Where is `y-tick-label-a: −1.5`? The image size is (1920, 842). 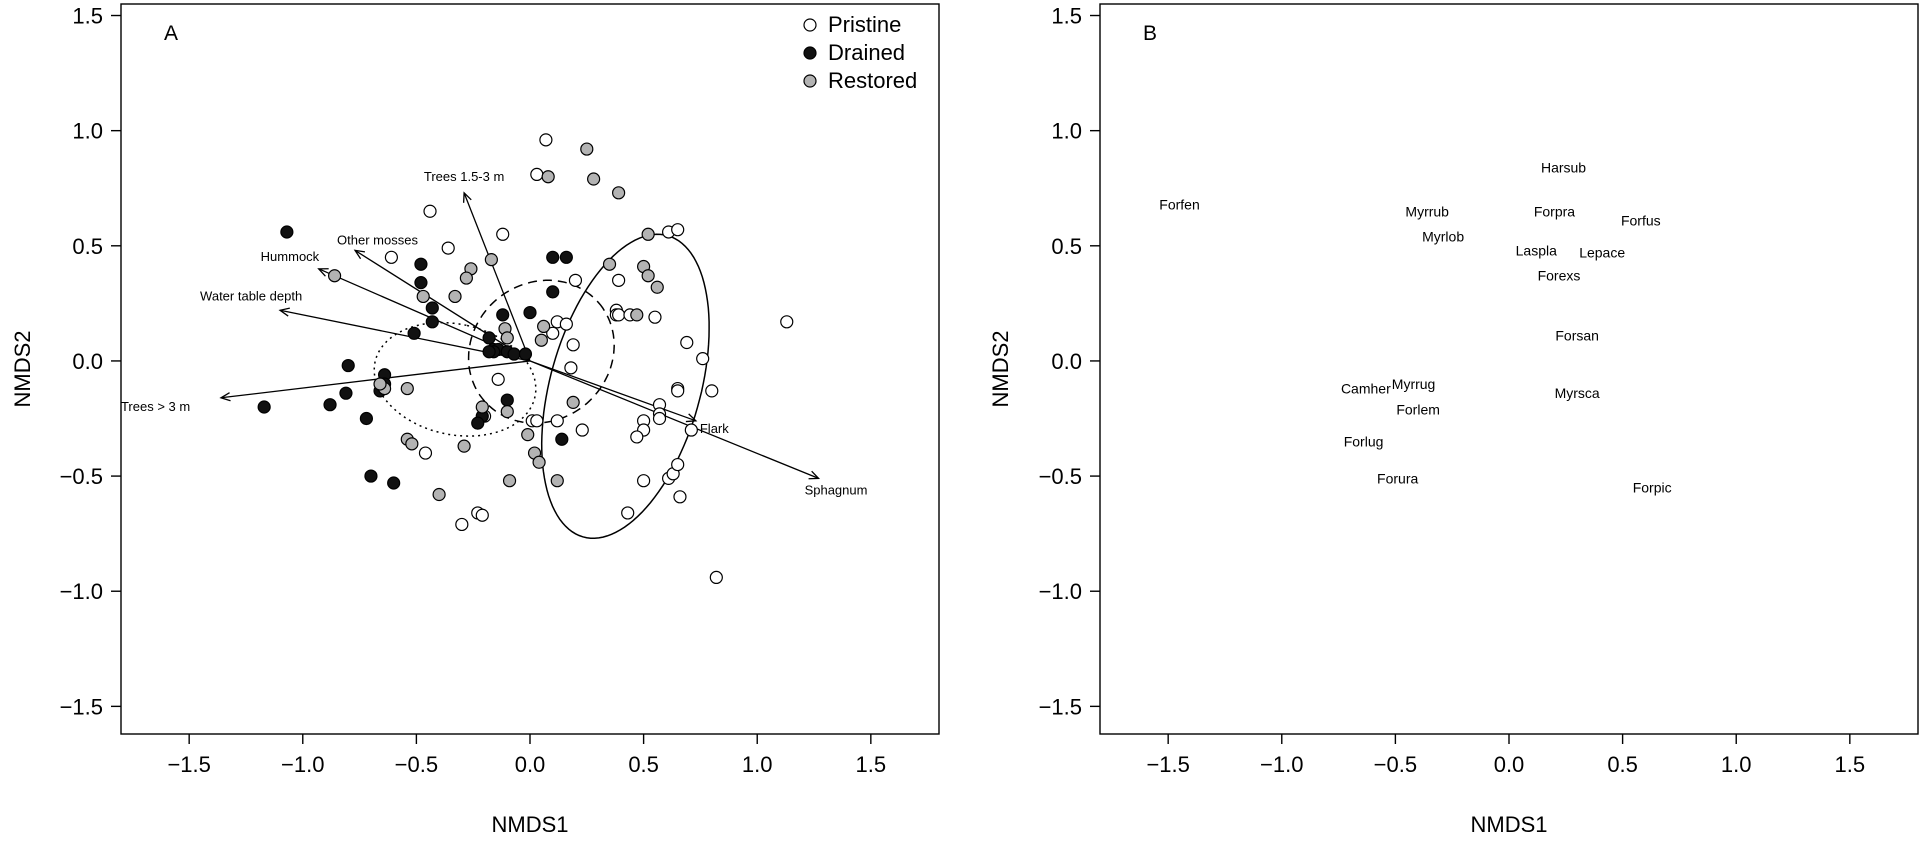
y-tick-label-a: −1.5 is located at coordinates (81, 706).